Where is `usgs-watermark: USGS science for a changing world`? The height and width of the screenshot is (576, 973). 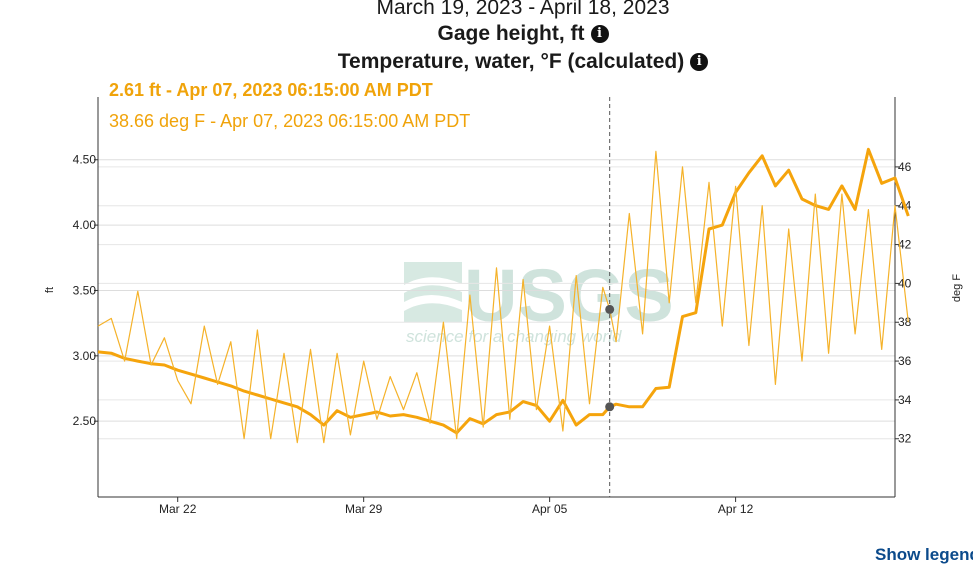 usgs-watermark: USGS science for a changing world is located at coordinates (539, 300).